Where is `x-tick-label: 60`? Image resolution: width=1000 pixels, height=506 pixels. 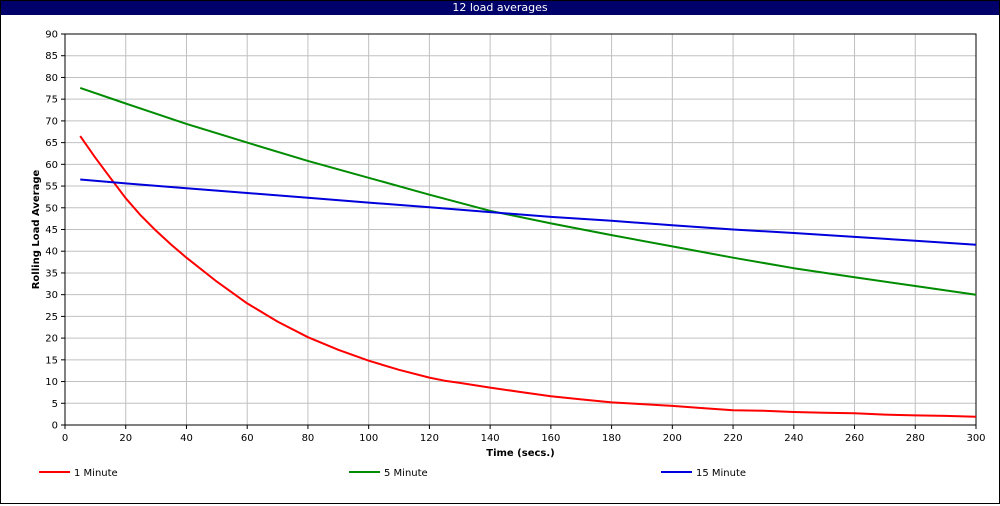 x-tick-label: 60 is located at coordinates (247, 438).